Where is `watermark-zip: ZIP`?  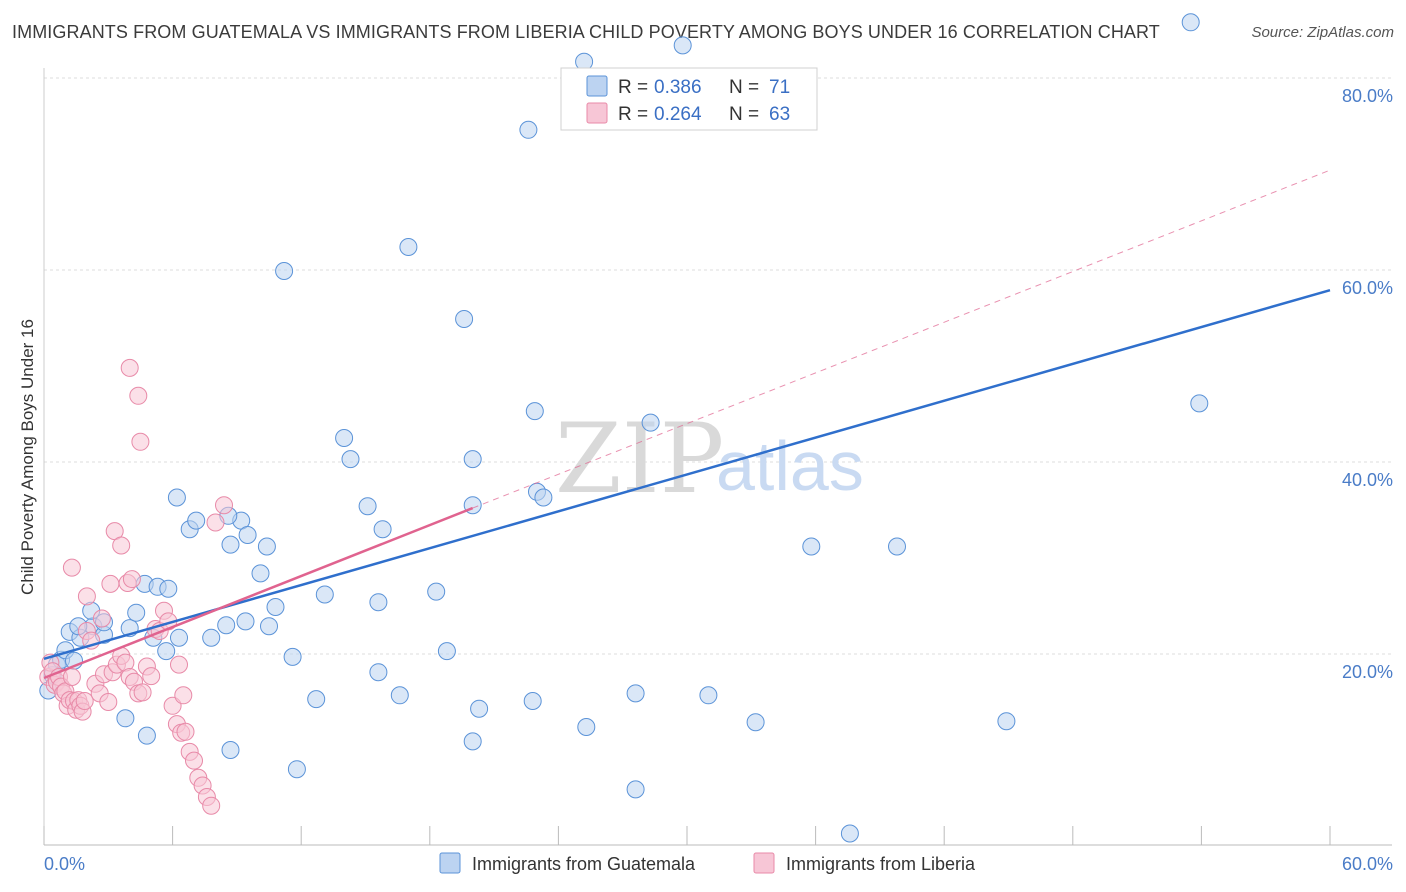 watermark-zip: ZIP is located at coordinates (639, 459).